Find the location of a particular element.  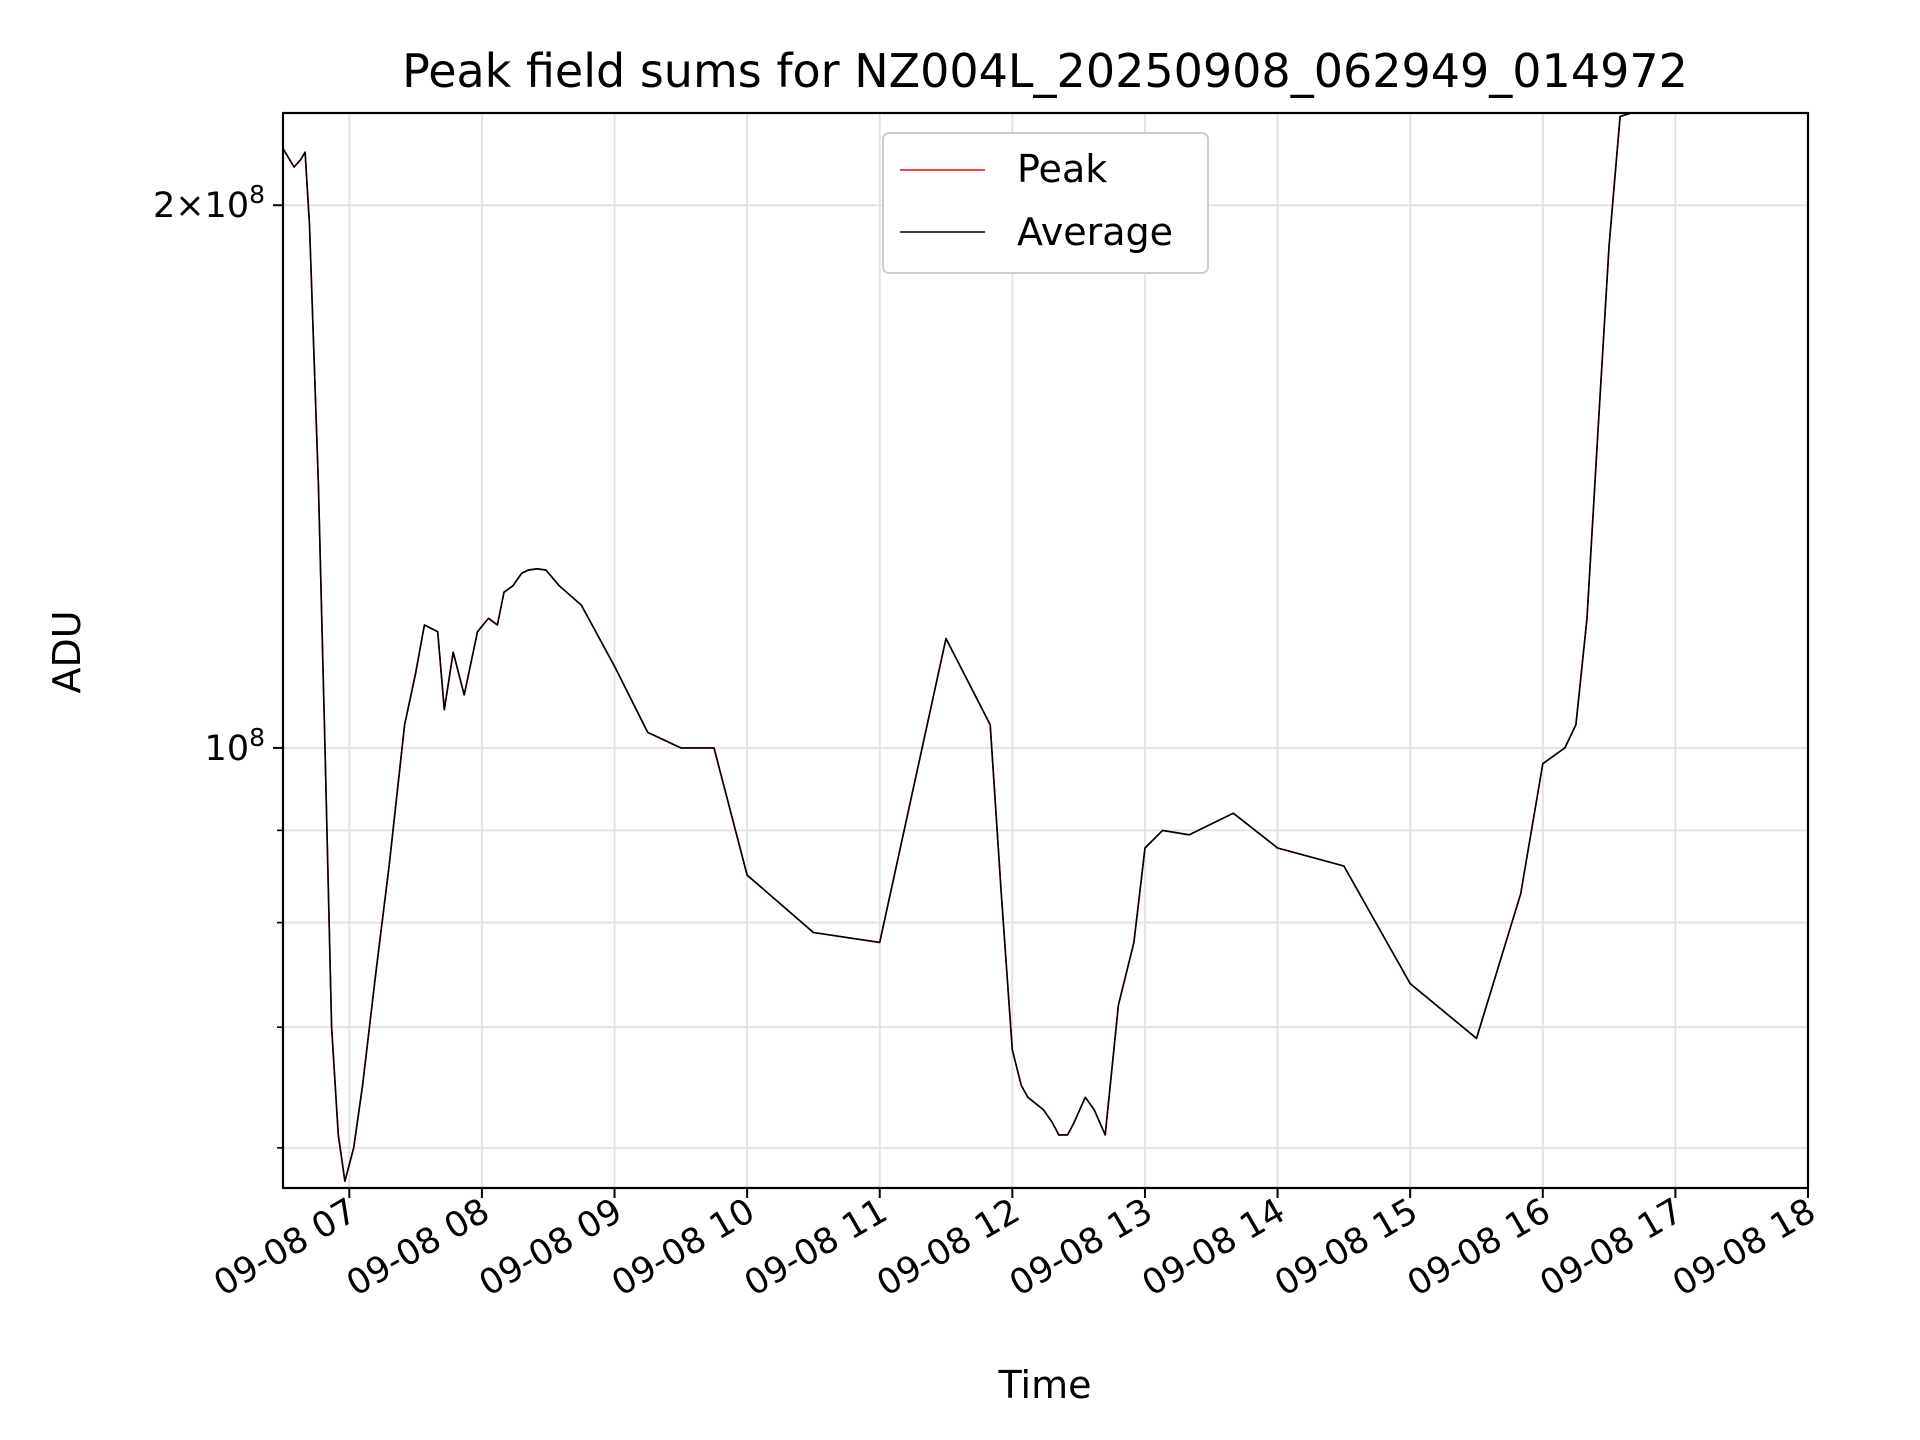

legend: Peak Average is located at coordinates (1045, 203).